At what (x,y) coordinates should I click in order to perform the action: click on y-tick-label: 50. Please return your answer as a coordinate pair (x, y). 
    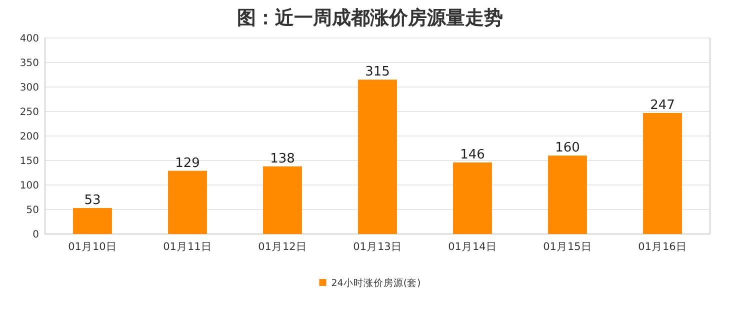
    Looking at the image, I should click on (32, 210).